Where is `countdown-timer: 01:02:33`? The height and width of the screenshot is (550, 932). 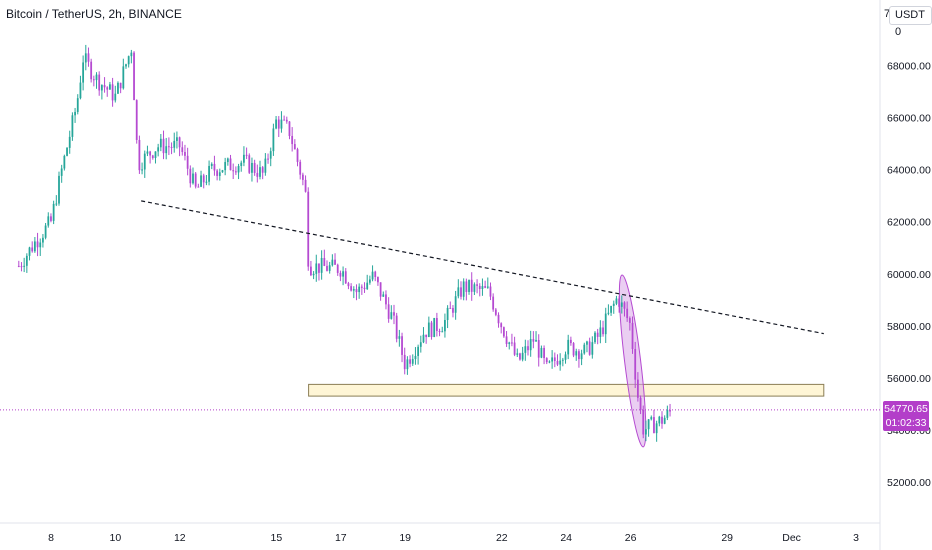 countdown-timer: 01:02:33 is located at coordinates (906, 423).